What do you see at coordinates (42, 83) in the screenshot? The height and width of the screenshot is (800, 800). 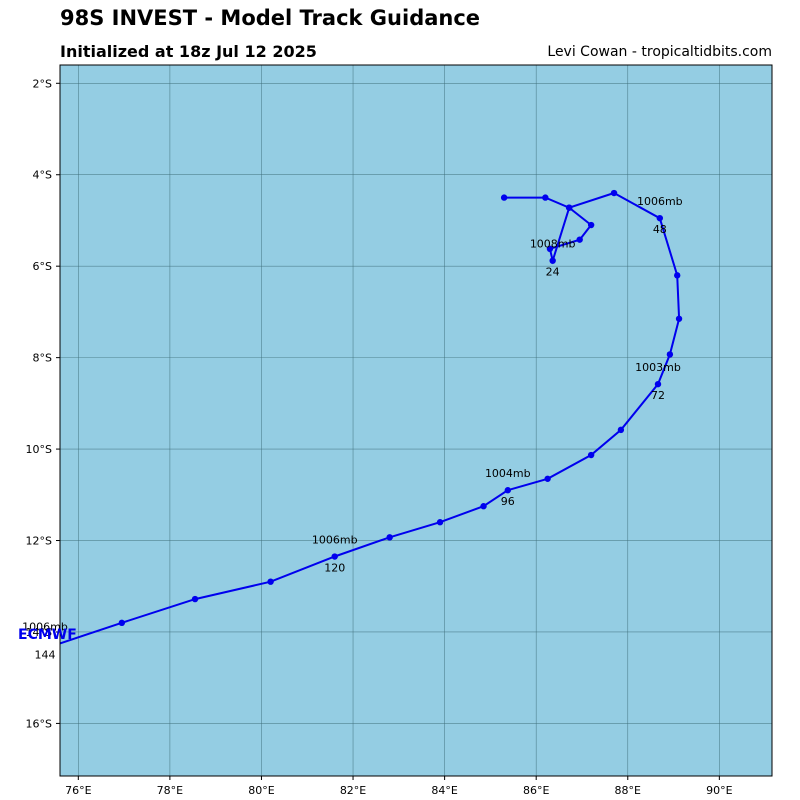 I see `y-tick-label: 2°S` at bounding box center [42, 83].